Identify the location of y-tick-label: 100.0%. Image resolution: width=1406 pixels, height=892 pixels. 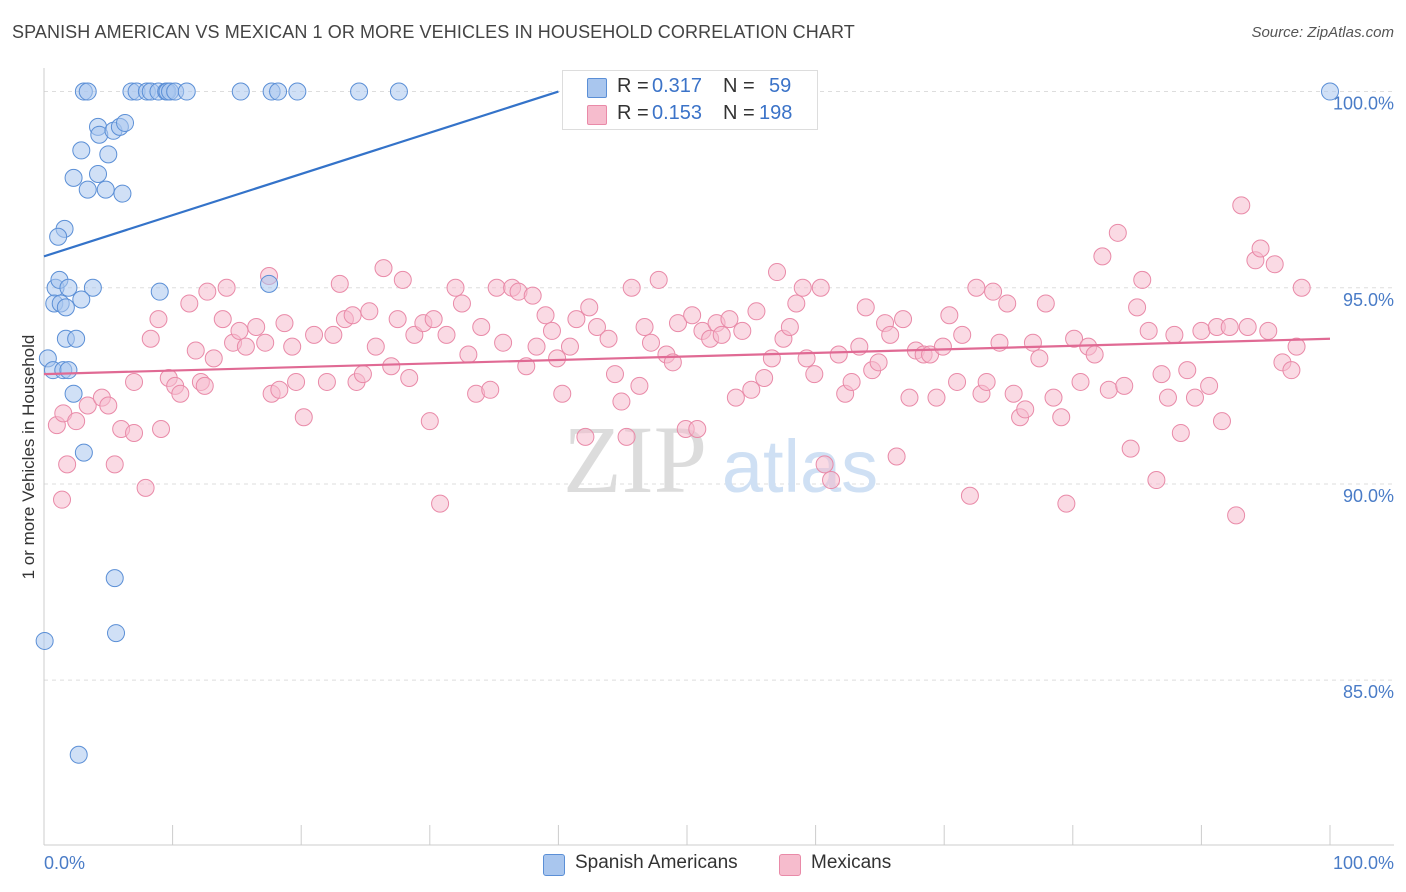
(1363, 104).